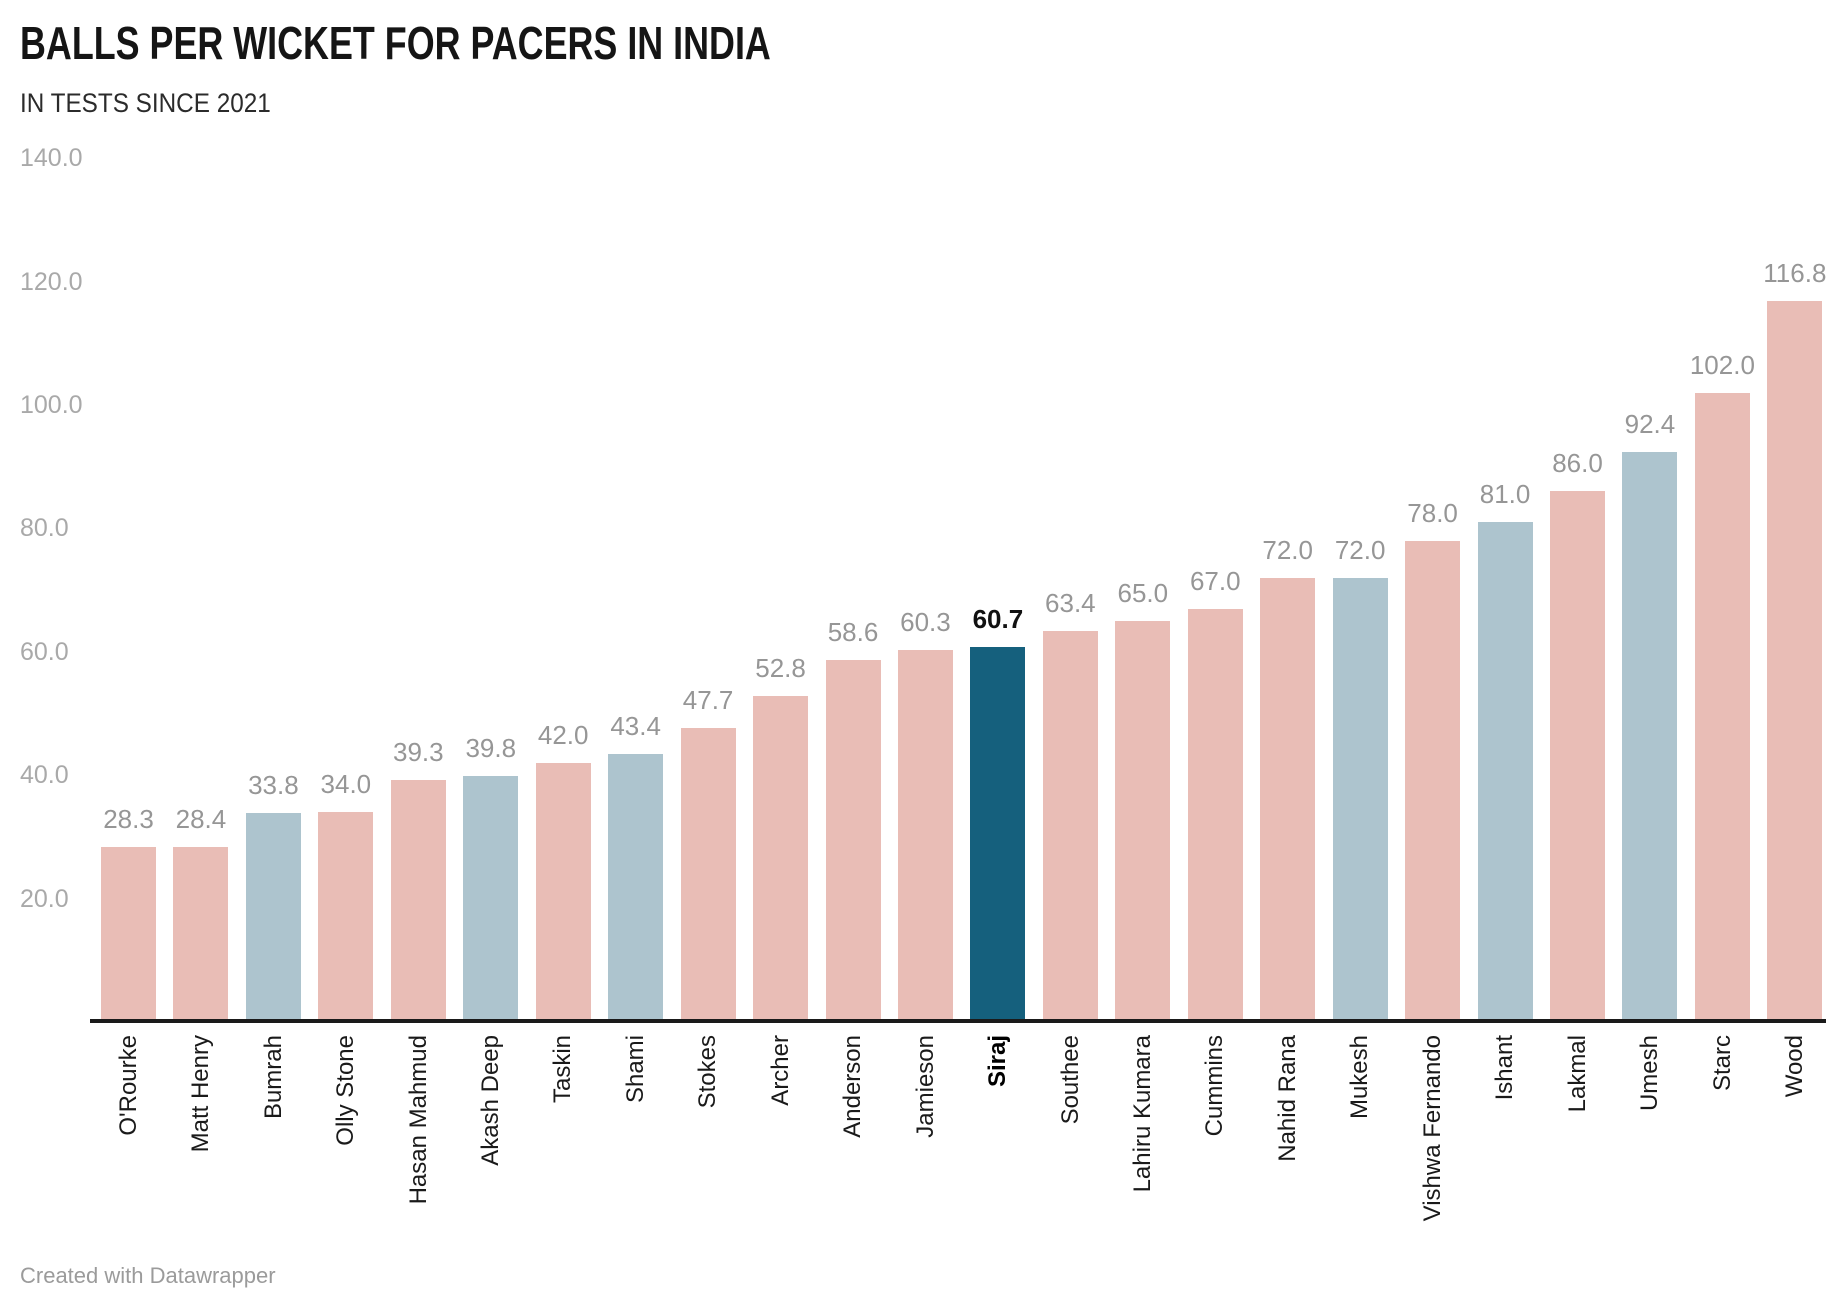 This screenshot has height=1312, width=1840. I want to click on x-label-slot-wood: Wood, so click(1794, 1066).